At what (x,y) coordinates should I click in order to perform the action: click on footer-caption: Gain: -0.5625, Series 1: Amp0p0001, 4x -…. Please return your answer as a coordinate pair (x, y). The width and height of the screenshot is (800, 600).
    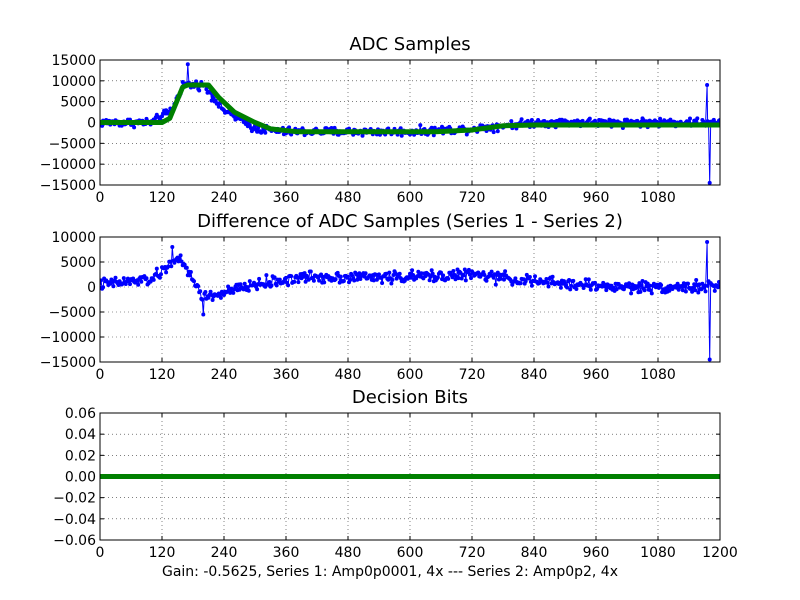
    Looking at the image, I should click on (390, 572).